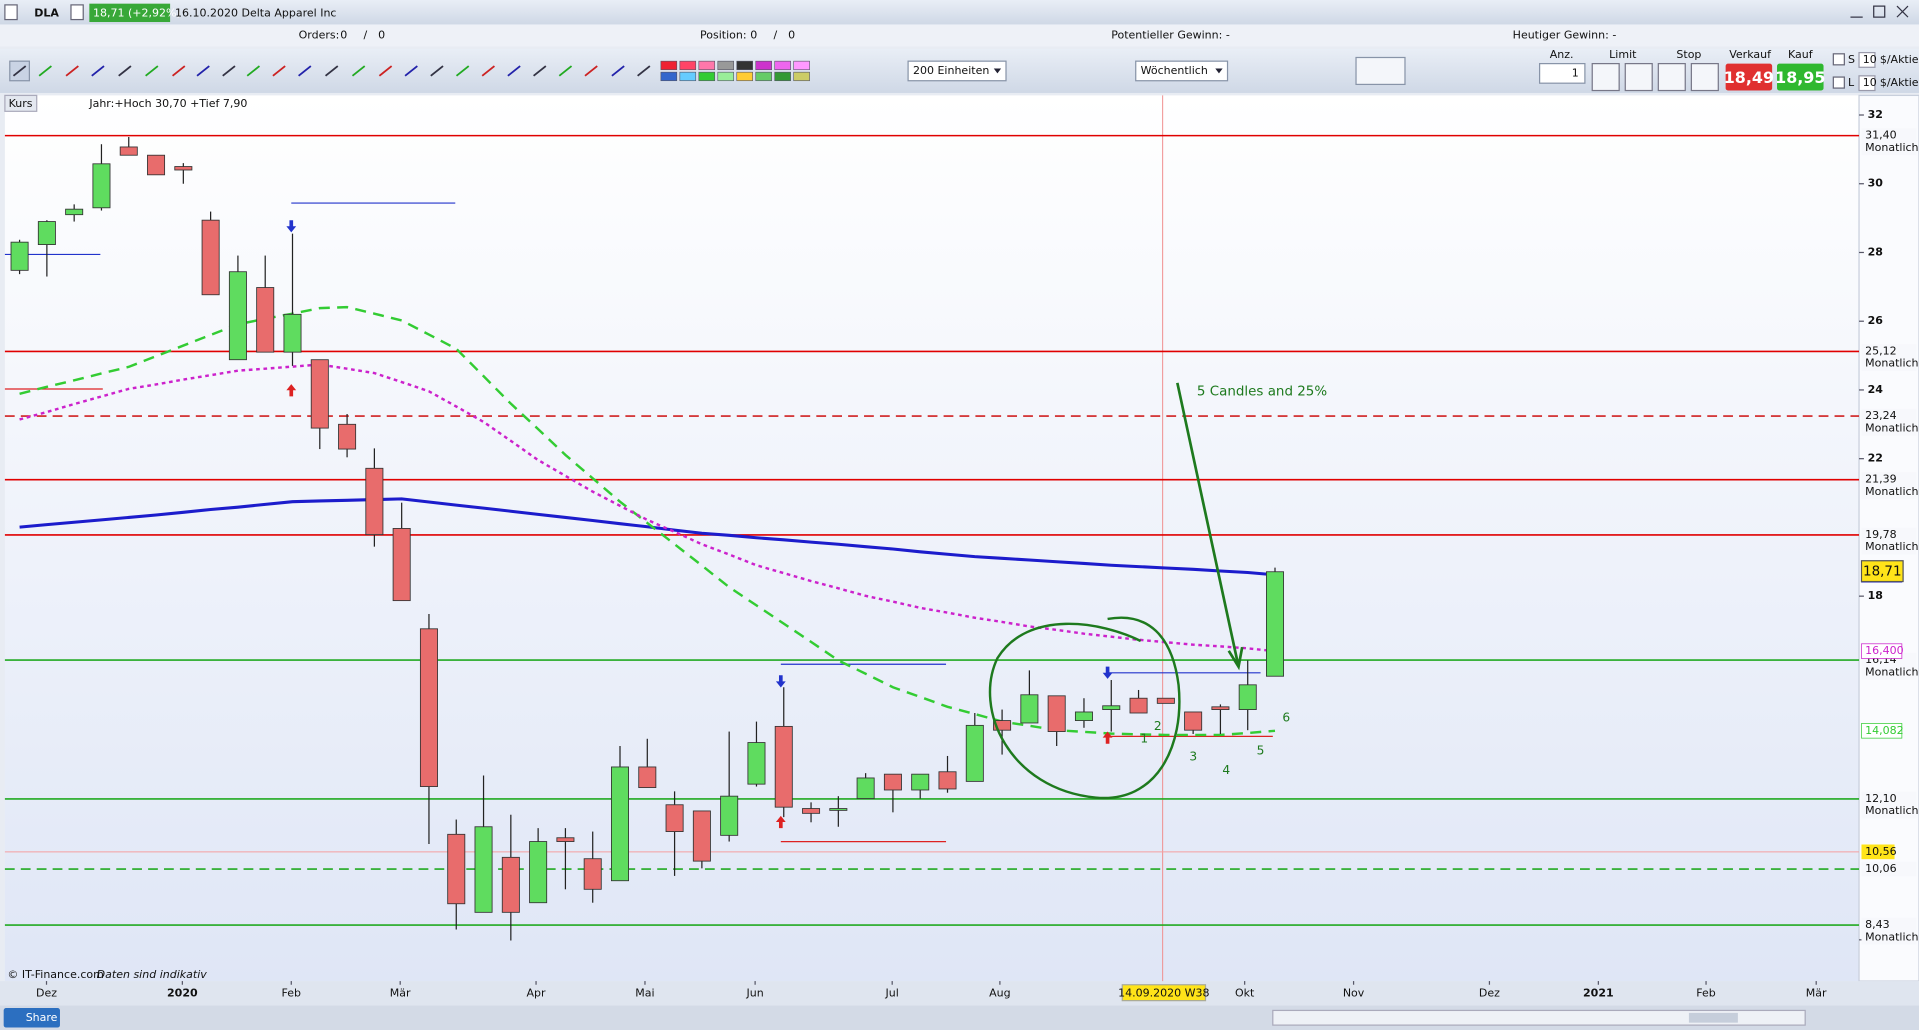 The height and width of the screenshot is (1030, 1919). What do you see at coordinates (1881, 851) in the screenshot?
I see `crosshair-y-label: 10,56` at bounding box center [1881, 851].